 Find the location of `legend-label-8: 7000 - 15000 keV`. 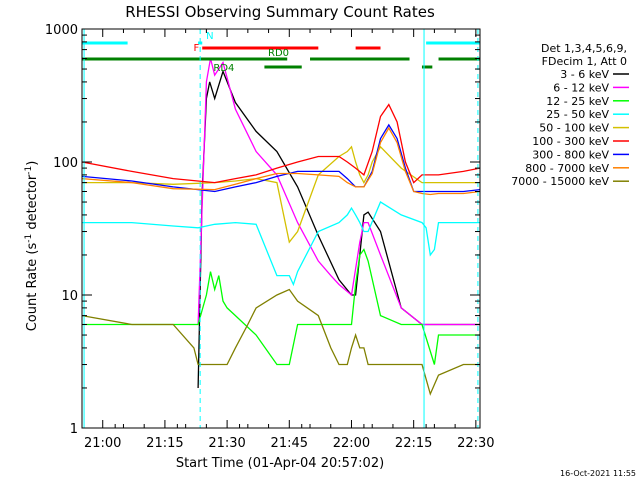

legend-label-8: 7000 - 15000 keV is located at coordinates (560, 181).